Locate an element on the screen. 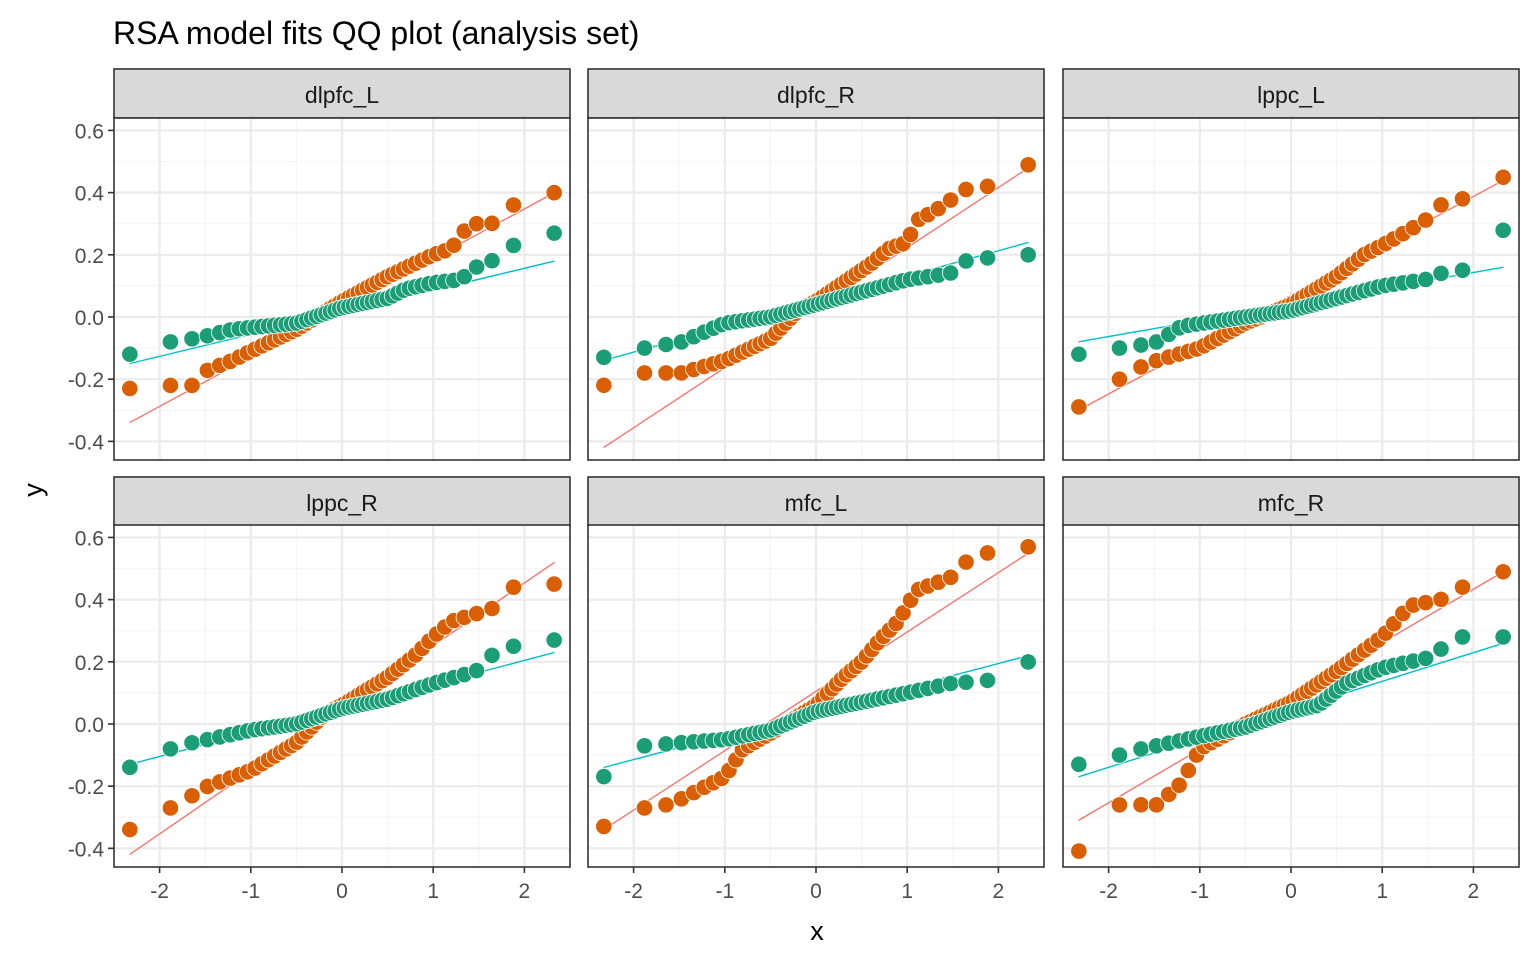 The image size is (1536, 960). facet-panel: mfc_R -2 -1 0 1 2 is located at coordinates (1291, 689).